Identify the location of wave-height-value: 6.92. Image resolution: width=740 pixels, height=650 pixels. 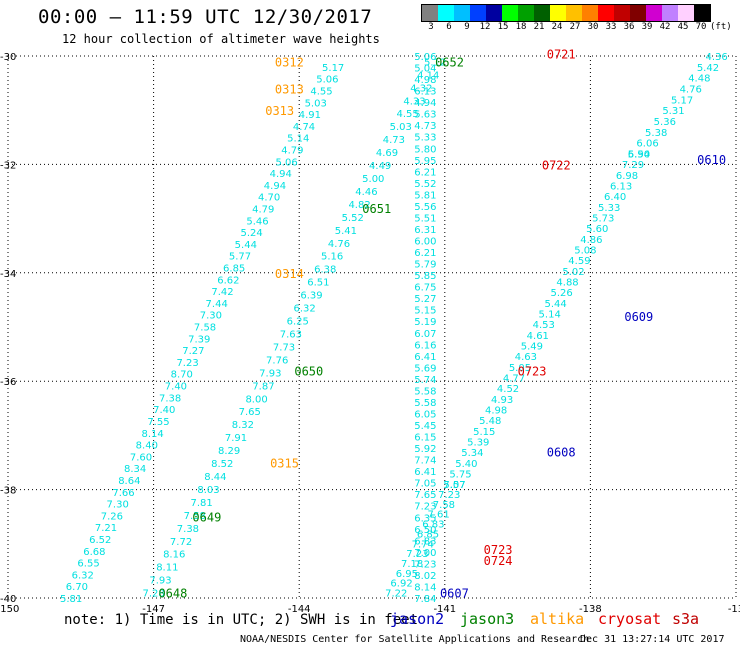
(401, 584).